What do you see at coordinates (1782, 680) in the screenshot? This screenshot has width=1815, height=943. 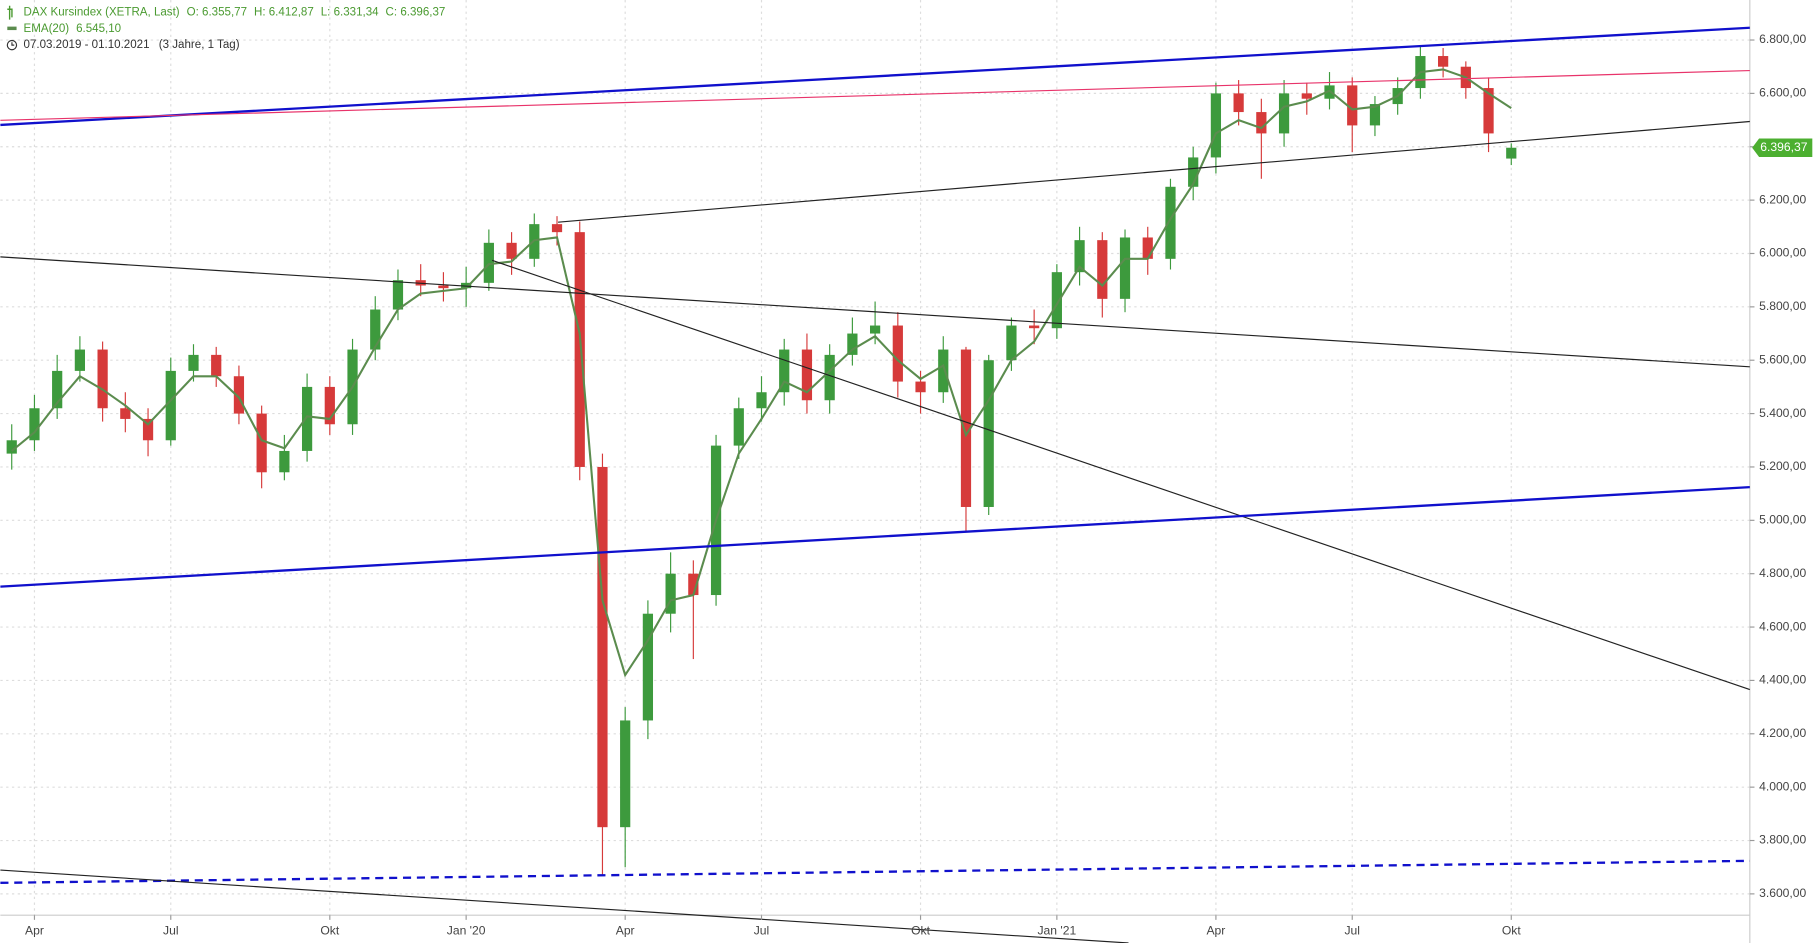 I see `y-tick-label: 4.400,00` at bounding box center [1782, 680].